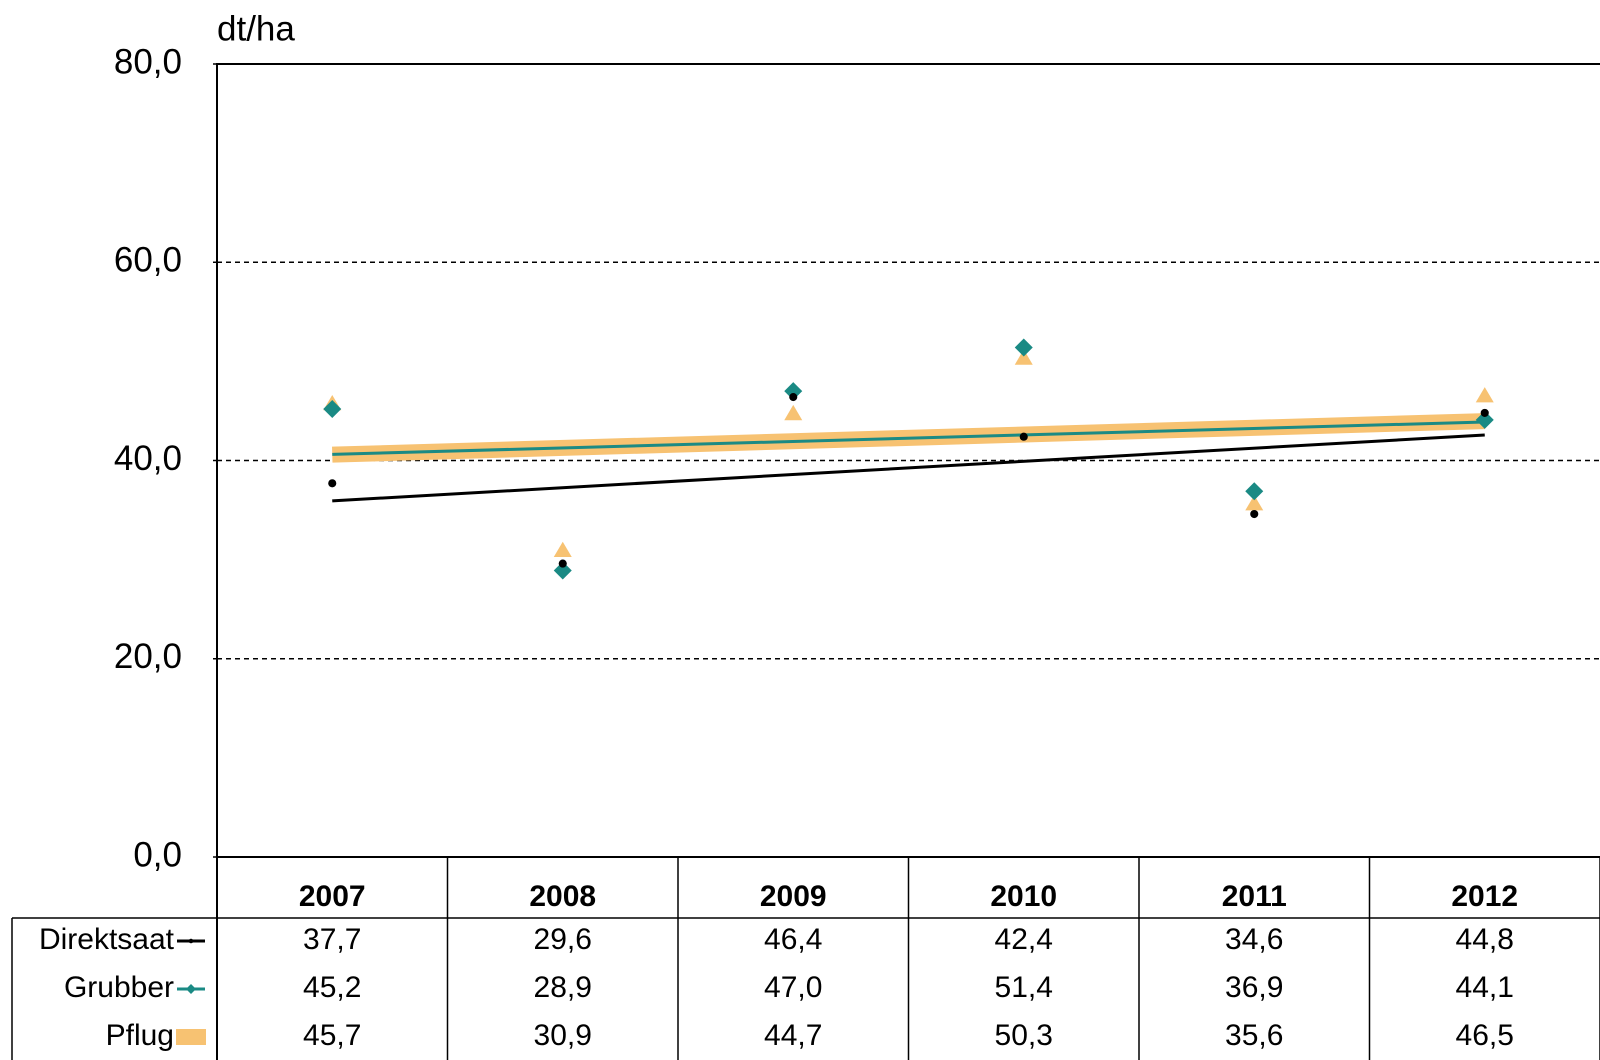 This screenshot has height=1060, width=1600. I want to click on table-value: 45,2, so click(332, 987).